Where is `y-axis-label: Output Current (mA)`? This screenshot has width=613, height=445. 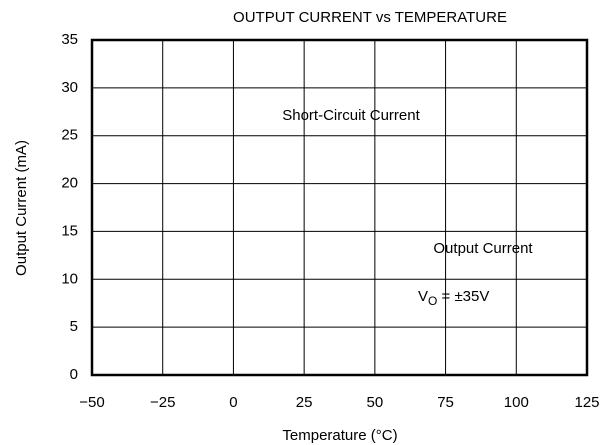 y-axis-label: Output Current (mA) is located at coordinates (21, 208).